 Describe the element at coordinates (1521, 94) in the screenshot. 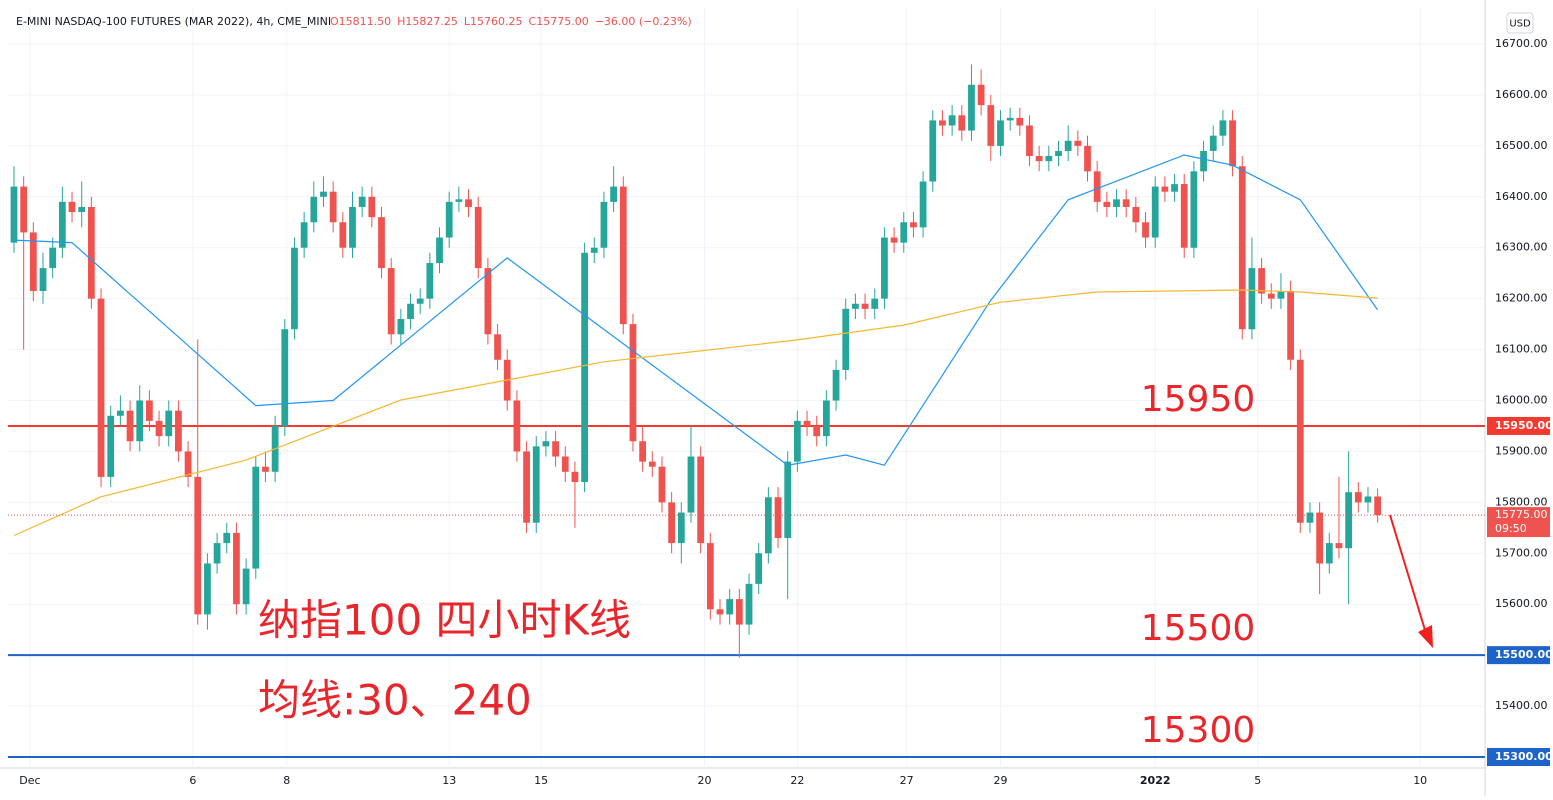

I see `y-tick-label: 16600.00` at that location.